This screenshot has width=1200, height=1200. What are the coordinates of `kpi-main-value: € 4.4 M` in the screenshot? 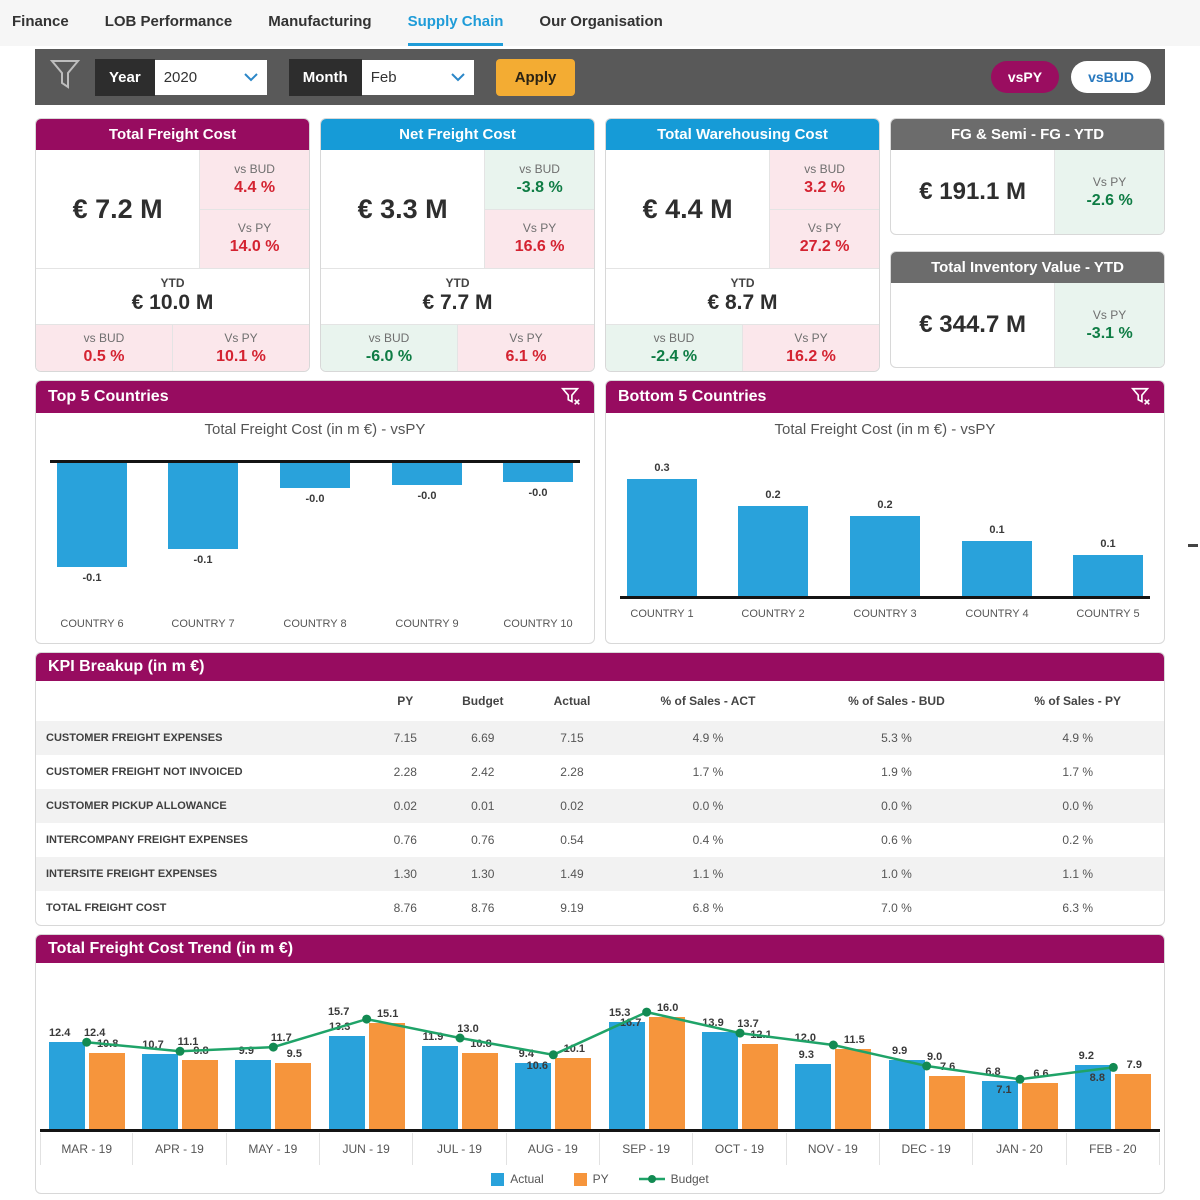 It's located at (687, 208).